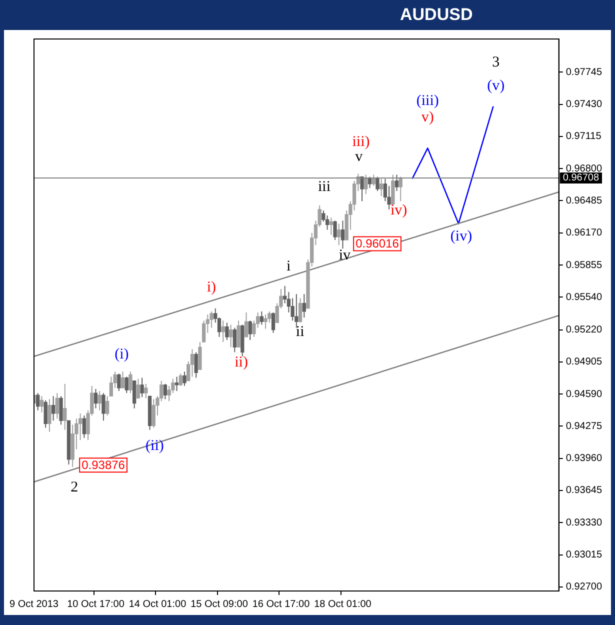 This screenshot has height=625, width=615. What do you see at coordinates (584, 490) in the screenshot?
I see `y-tick-label: 0.93645` at bounding box center [584, 490].